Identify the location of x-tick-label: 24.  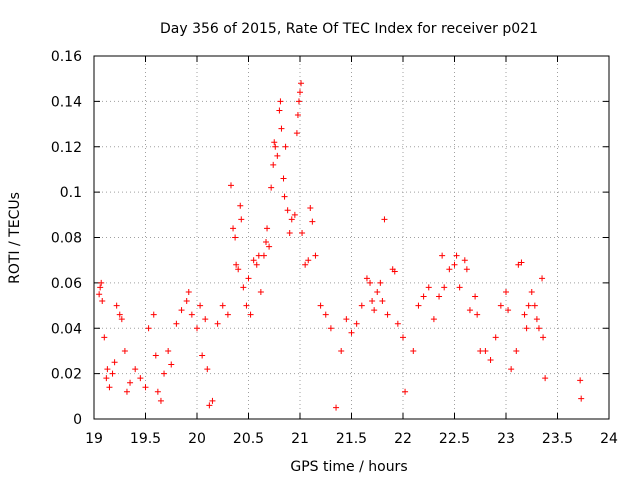
(609, 439).